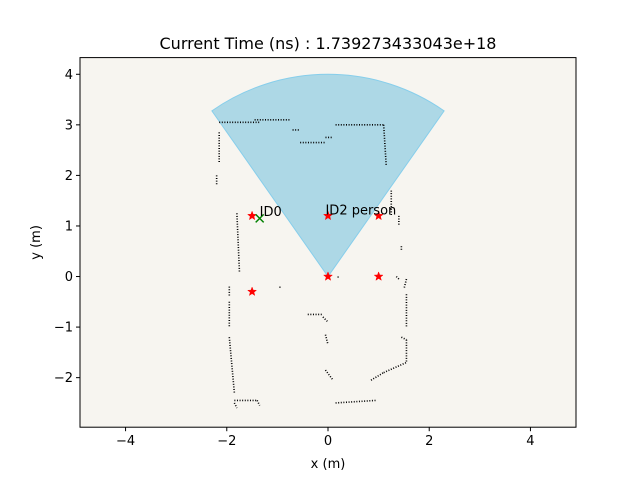 The width and height of the screenshot is (640, 480). I want to click on chart-title: Current Time (ns) : 1.739273433043e+18, so click(328, 43).